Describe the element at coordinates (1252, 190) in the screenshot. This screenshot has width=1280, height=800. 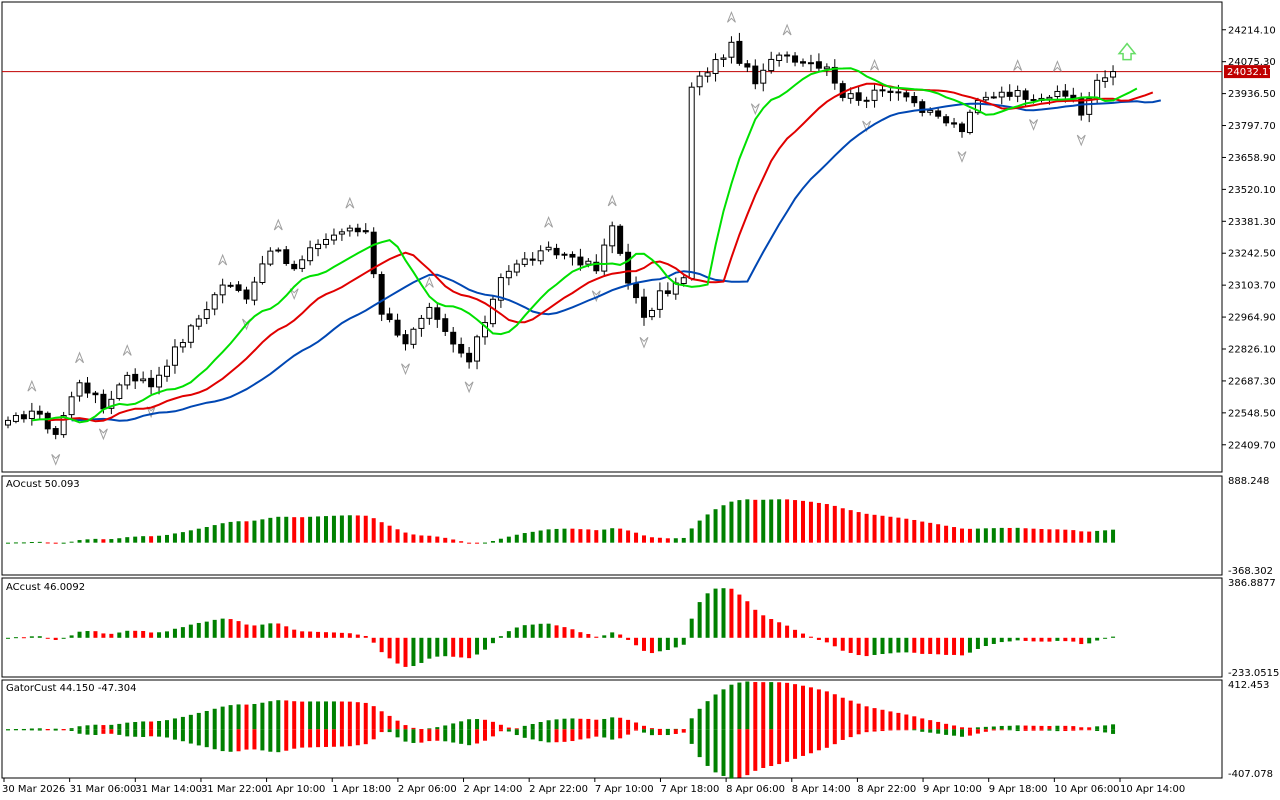
I see `price-tick-label: 23520.10` at that location.